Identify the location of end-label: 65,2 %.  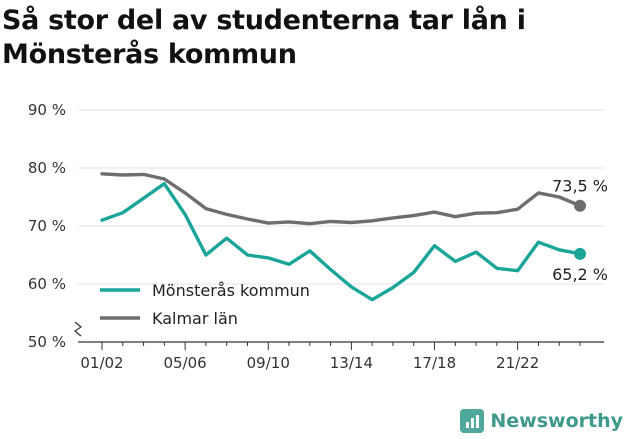
(580, 274).